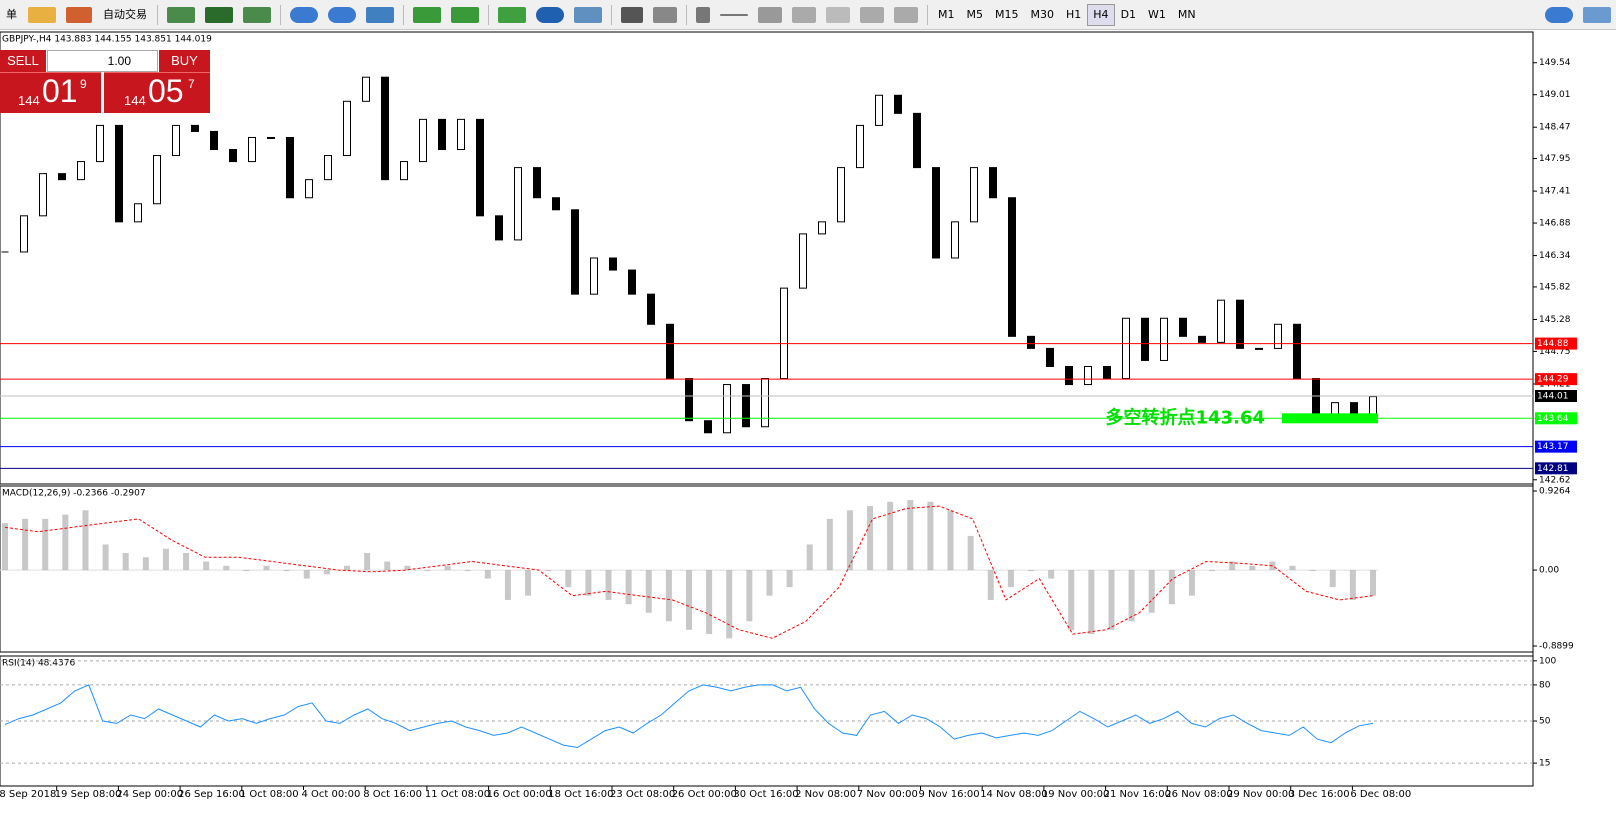 The height and width of the screenshot is (824, 1616). I want to click on price-main: 01, so click(60, 91).